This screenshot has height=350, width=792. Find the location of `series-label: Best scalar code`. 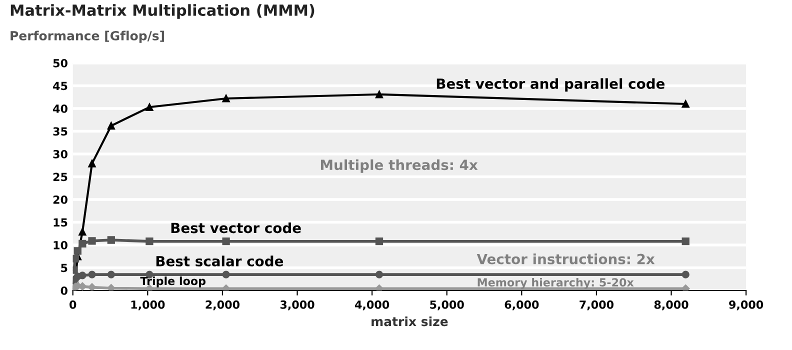

series-label: Best scalar code is located at coordinates (220, 261).